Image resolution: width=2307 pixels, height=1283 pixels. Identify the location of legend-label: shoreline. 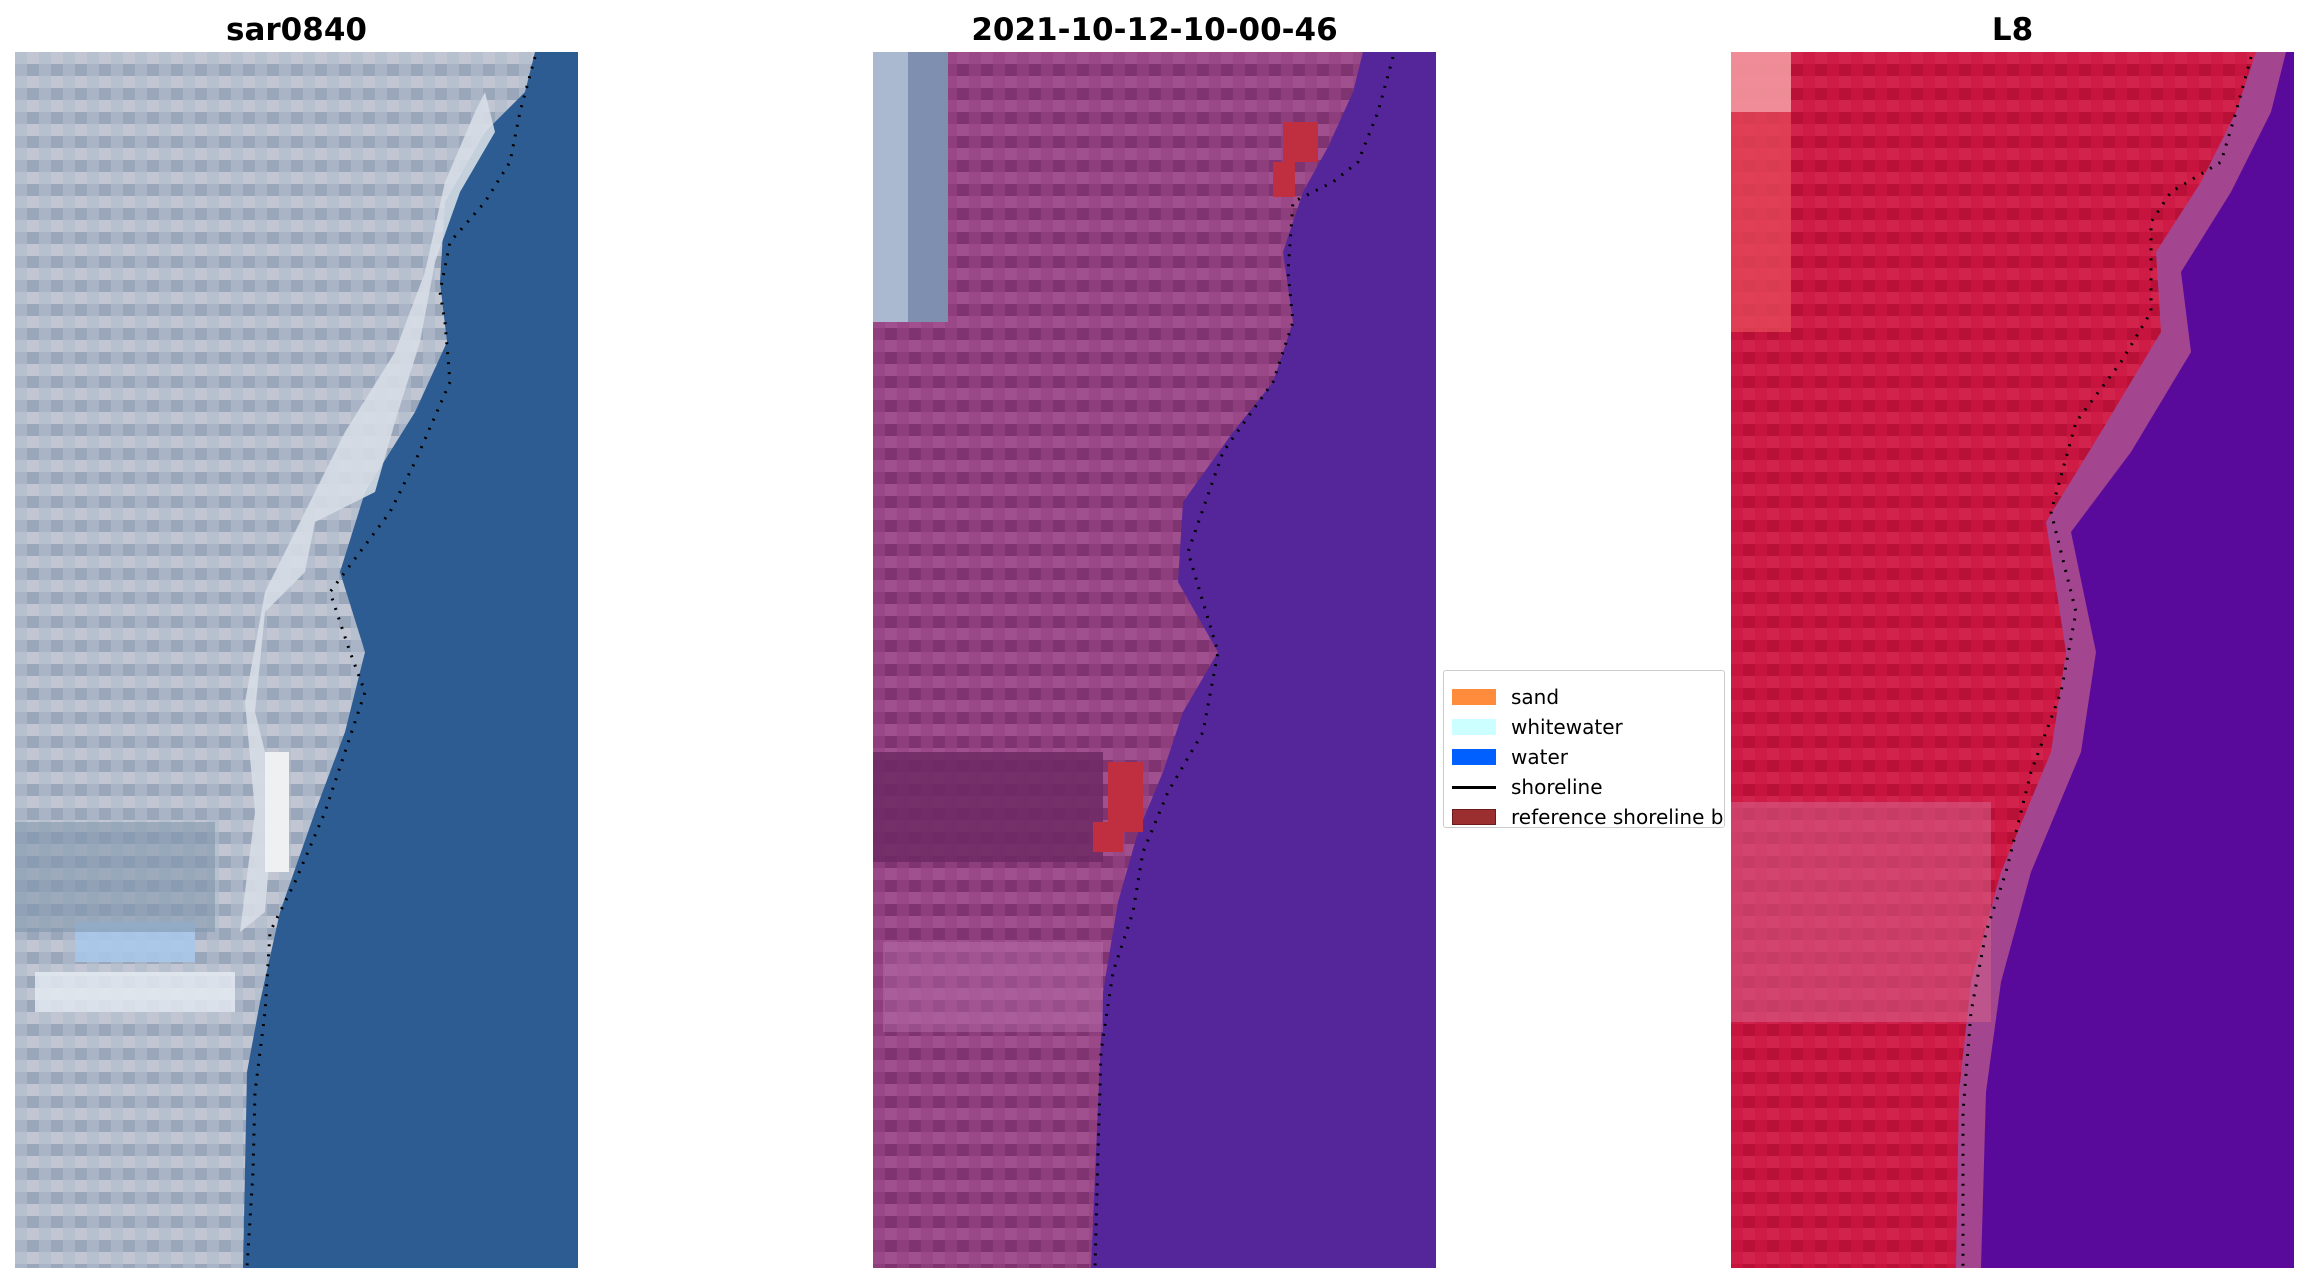
(1557, 787).